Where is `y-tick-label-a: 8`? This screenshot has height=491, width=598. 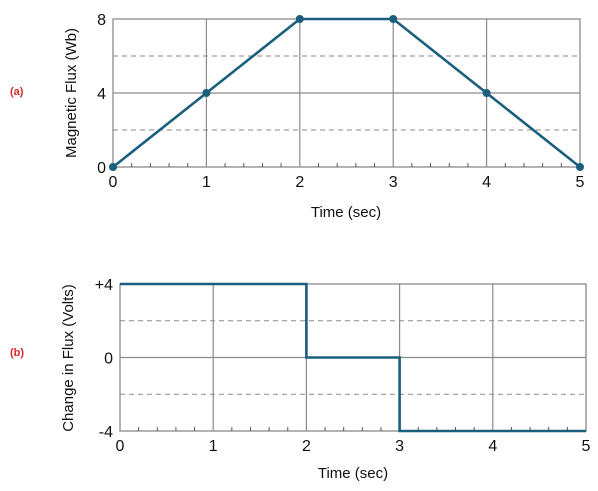
y-tick-label-a: 8 is located at coordinates (101, 20).